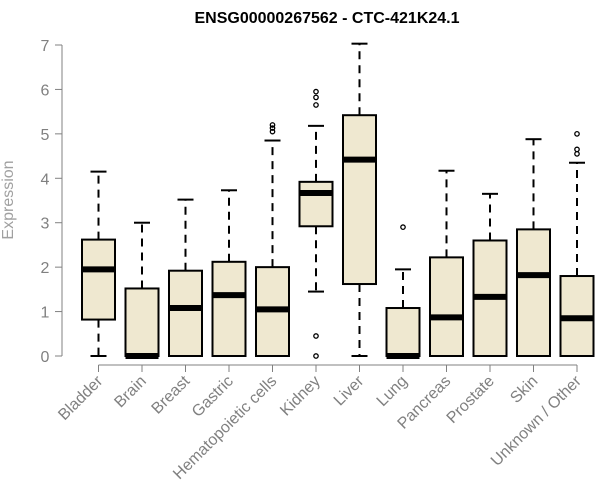  Describe the element at coordinates (524, 390) in the screenshot. I see `x-tick-label-skin: Skin` at that location.